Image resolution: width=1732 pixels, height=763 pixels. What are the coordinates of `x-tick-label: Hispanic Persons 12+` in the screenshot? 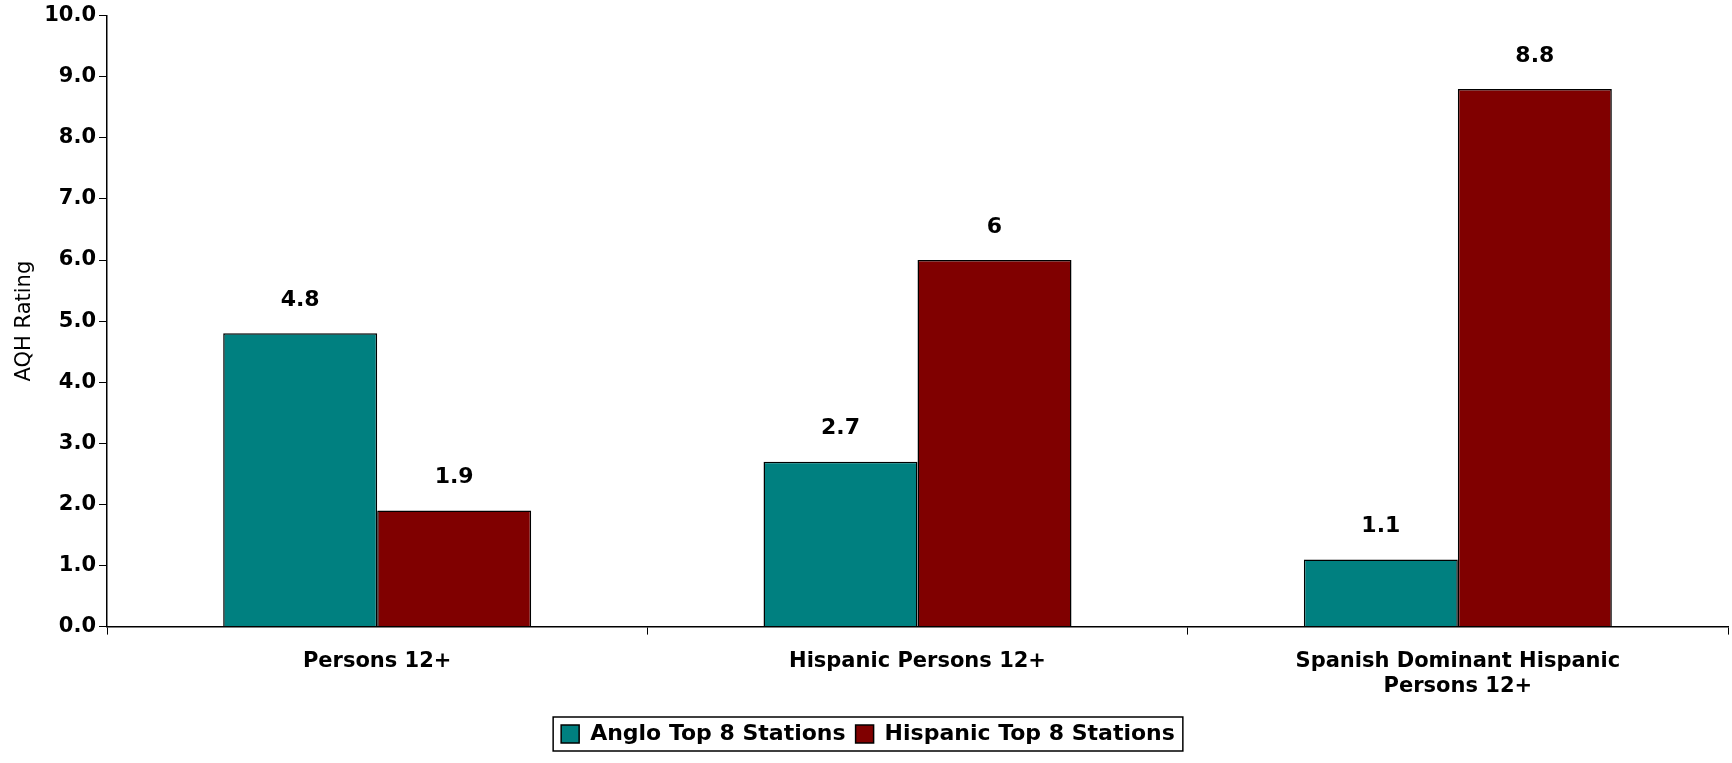 It's located at (917, 659).